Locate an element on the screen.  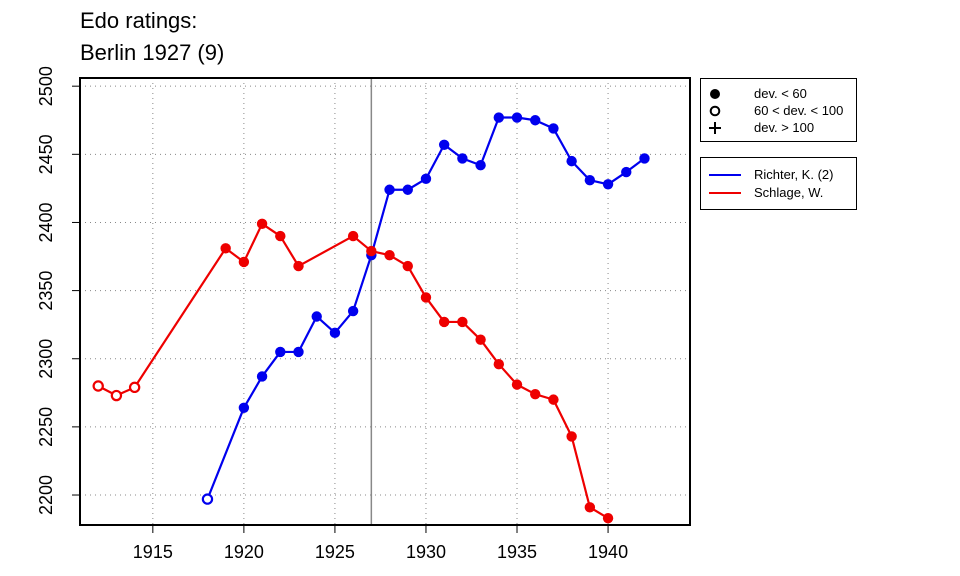
y-tick-label: 2500 is located at coordinates (46, 86).